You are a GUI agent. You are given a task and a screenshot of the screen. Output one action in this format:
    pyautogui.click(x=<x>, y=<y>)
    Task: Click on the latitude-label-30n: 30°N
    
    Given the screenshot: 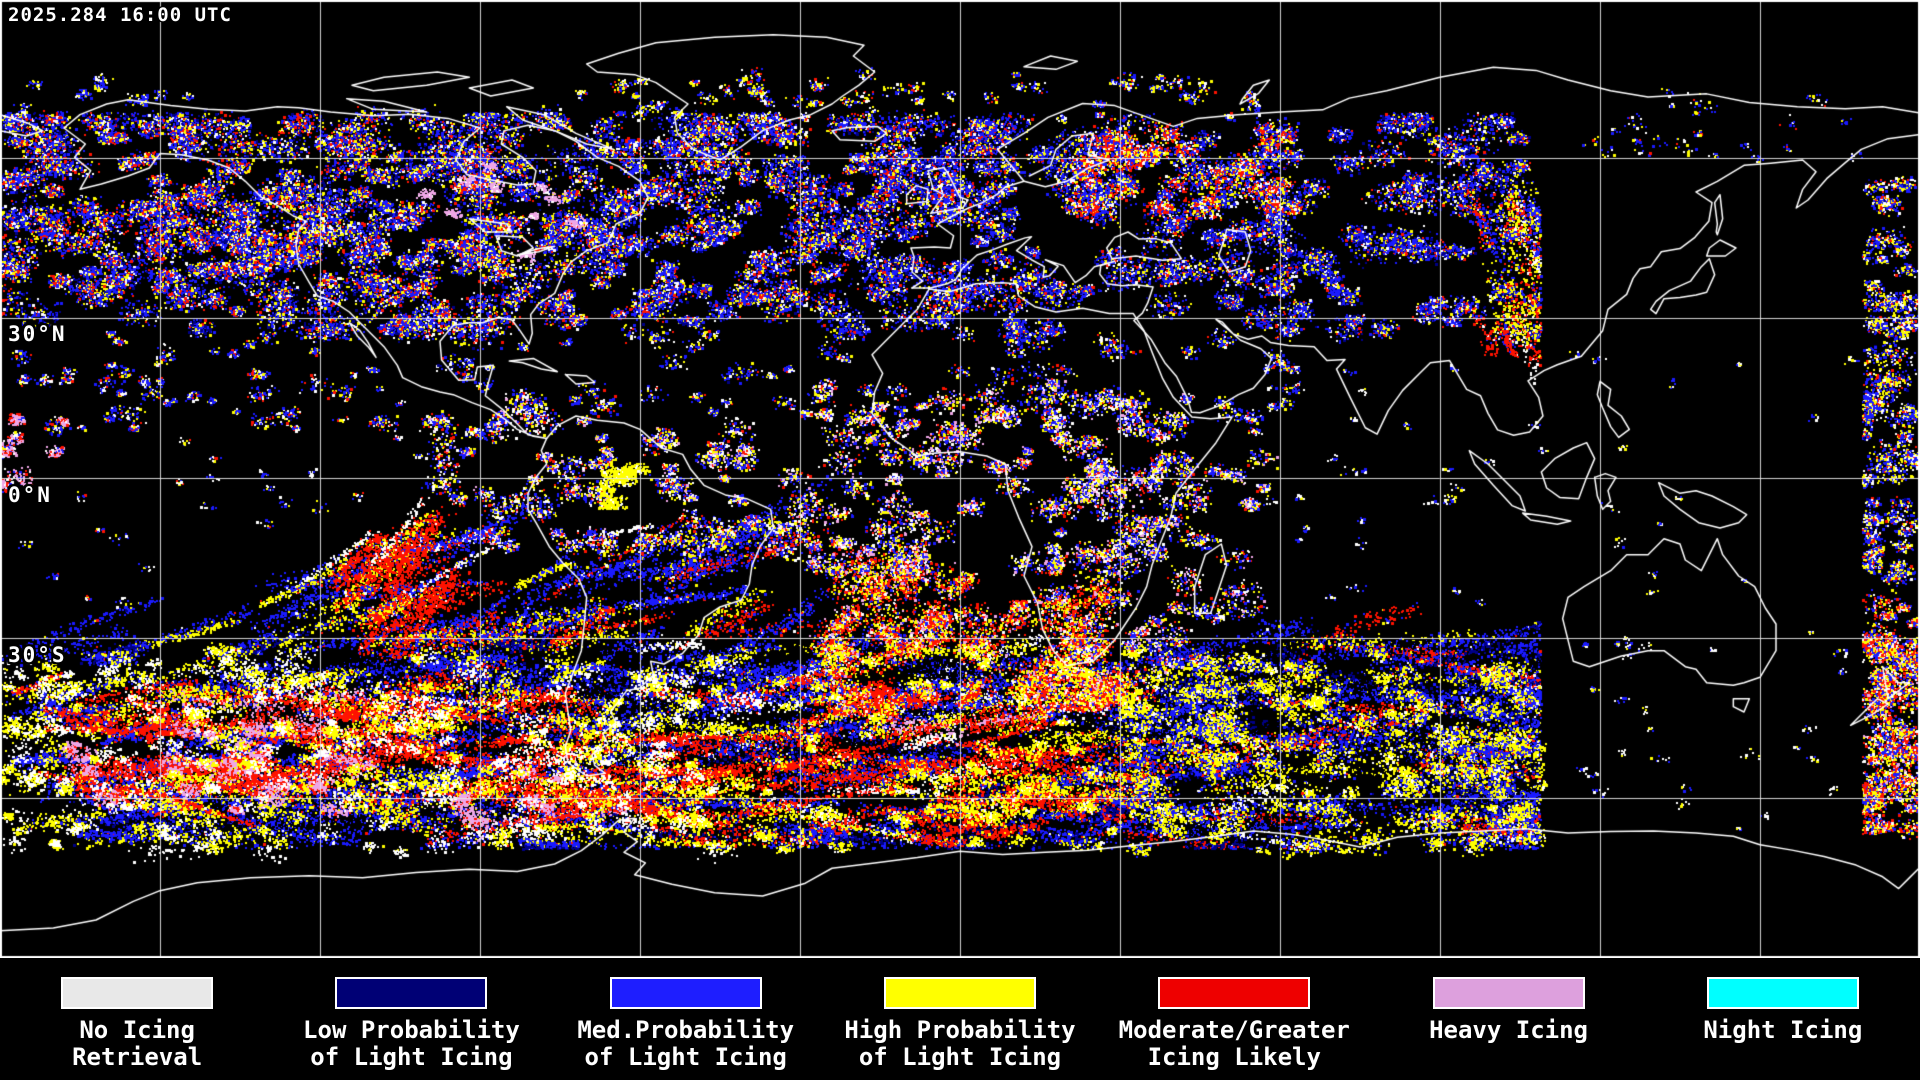 What is the action you would take?
    pyautogui.click(x=37, y=334)
    